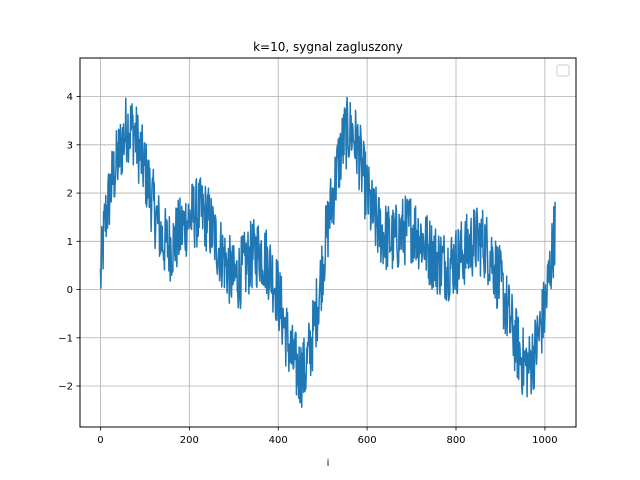 The height and width of the screenshot is (480, 640). What do you see at coordinates (563, 70) in the screenshot?
I see `legend-box` at bounding box center [563, 70].